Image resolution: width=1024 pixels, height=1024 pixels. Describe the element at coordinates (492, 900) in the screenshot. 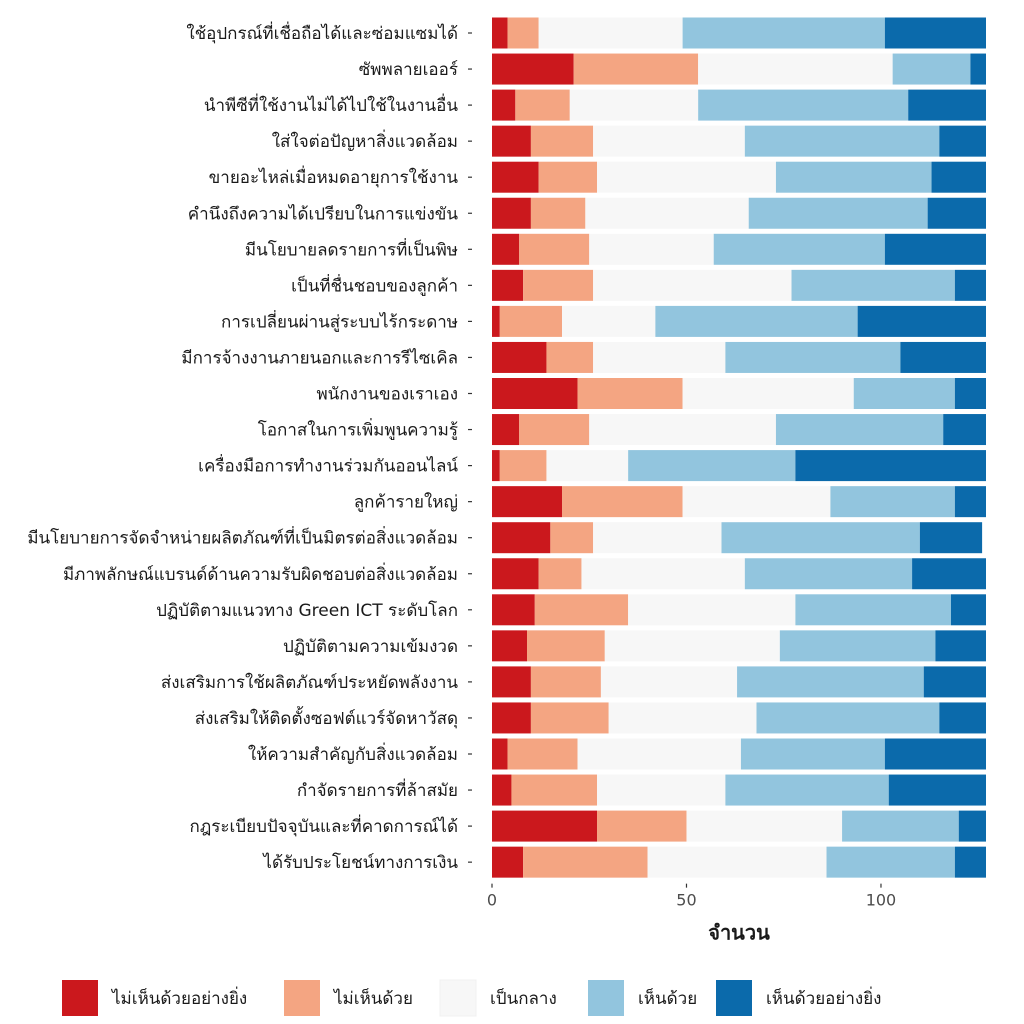

I see `x-tick-label: 0` at that location.